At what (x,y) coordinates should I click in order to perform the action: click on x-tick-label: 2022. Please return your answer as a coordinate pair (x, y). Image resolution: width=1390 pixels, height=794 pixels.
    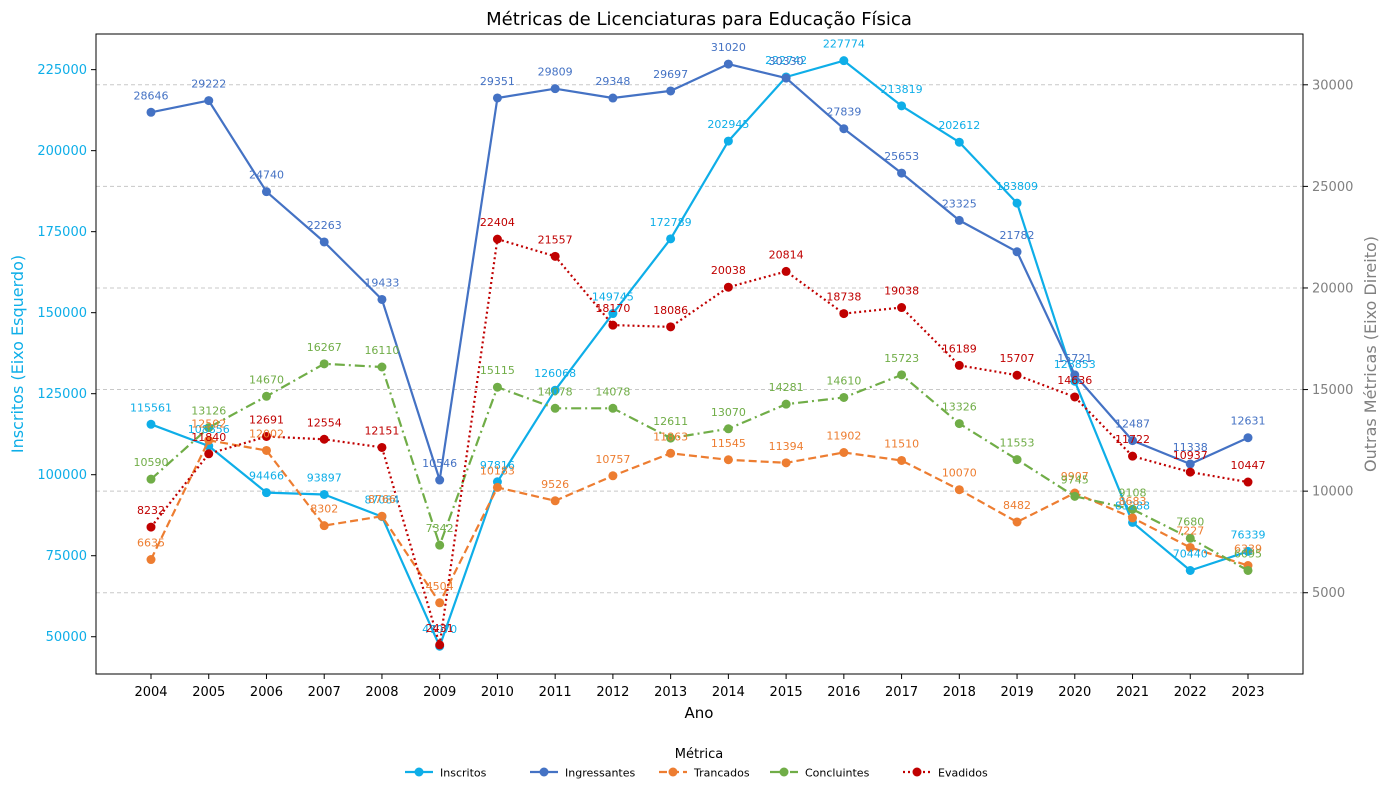
    Looking at the image, I should click on (1190, 692).